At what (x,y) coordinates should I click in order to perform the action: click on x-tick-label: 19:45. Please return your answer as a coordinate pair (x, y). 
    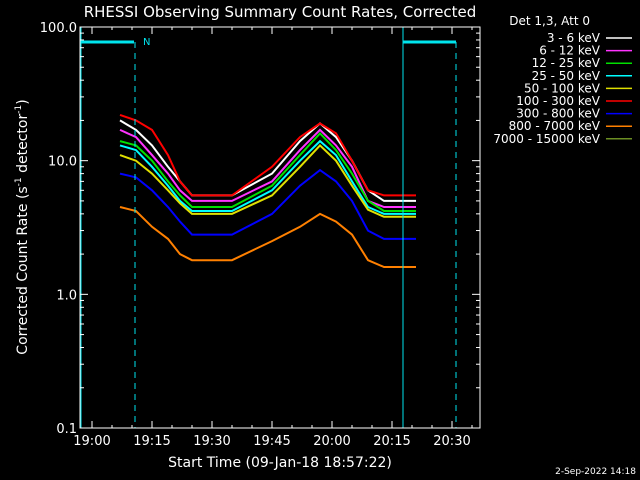
    Looking at the image, I should click on (271, 441).